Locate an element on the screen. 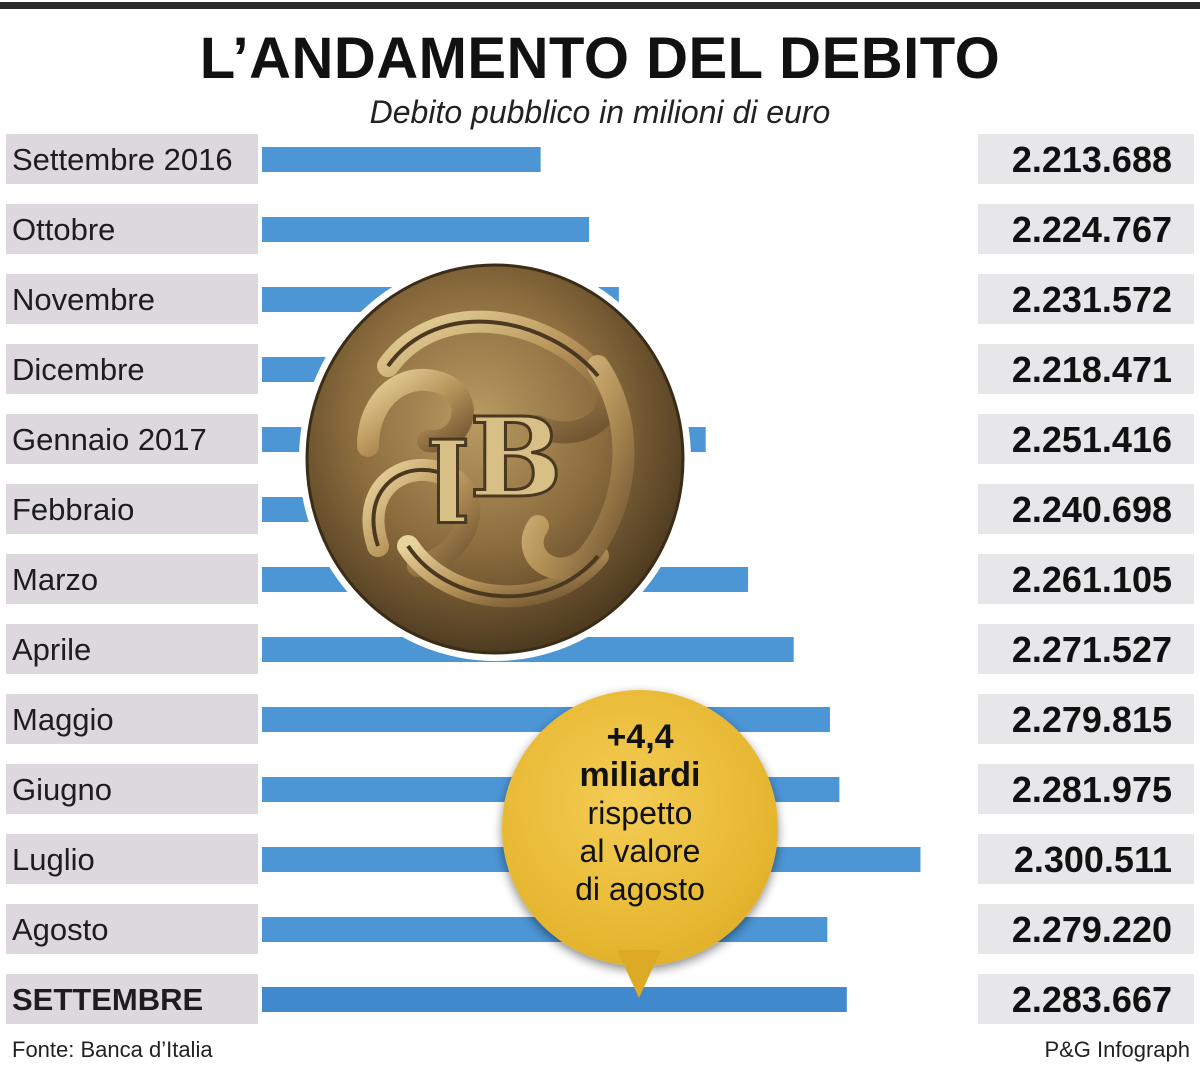 The image size is (1200, 1082). category-label: Febbraio is located at coordinates (73, 509).